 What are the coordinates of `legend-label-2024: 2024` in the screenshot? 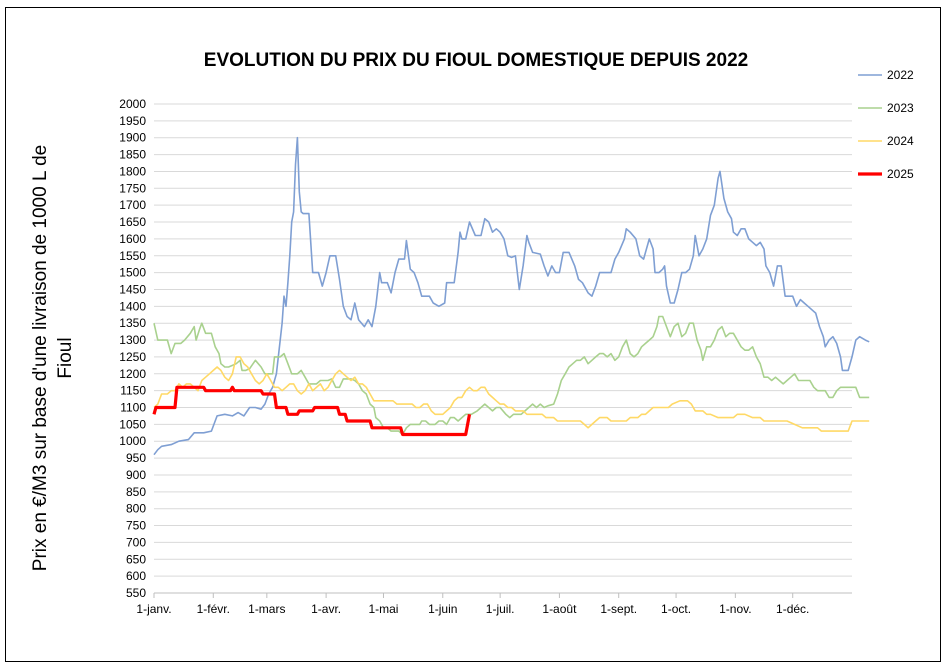 It's located at (900, 141).